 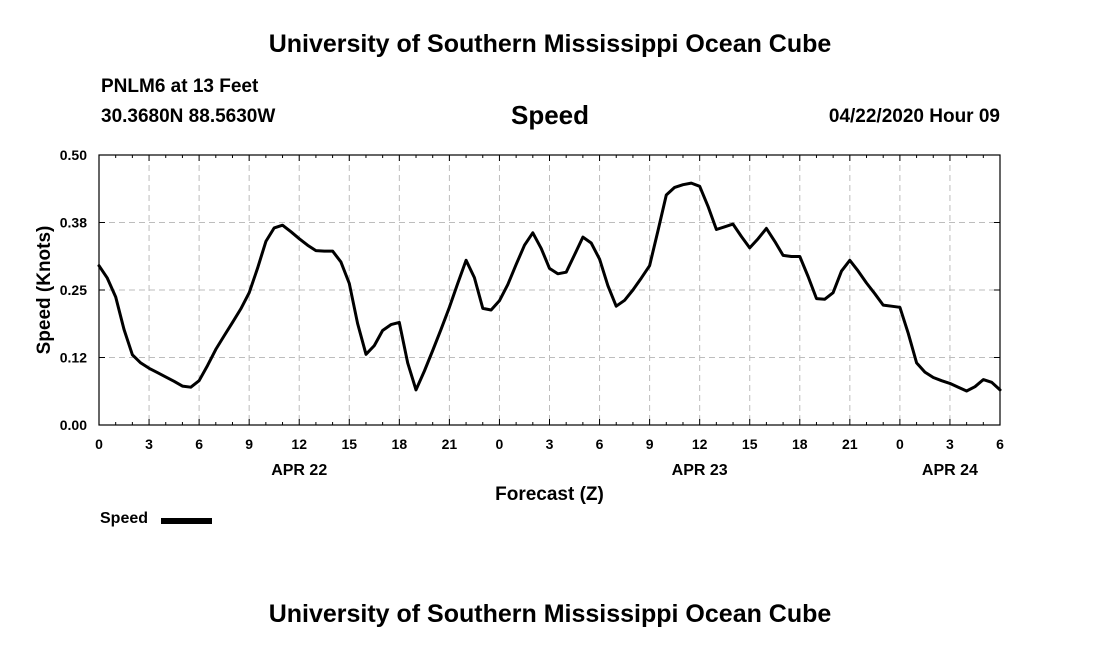 What do you see at coordinates (950, 470) in the screenshot?
I see `date-label: APR 24` at bounding box center [950, 470].